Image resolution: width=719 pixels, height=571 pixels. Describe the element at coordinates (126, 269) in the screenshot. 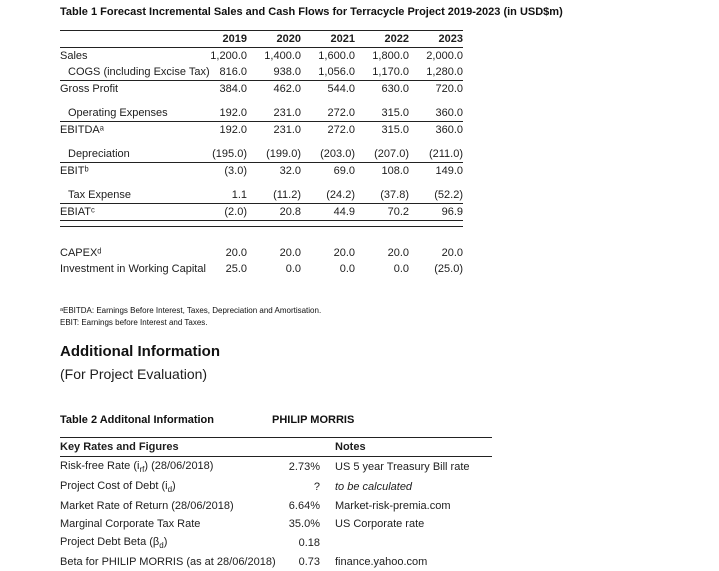

I see `row-label: Investment in Working Capital` at that location.